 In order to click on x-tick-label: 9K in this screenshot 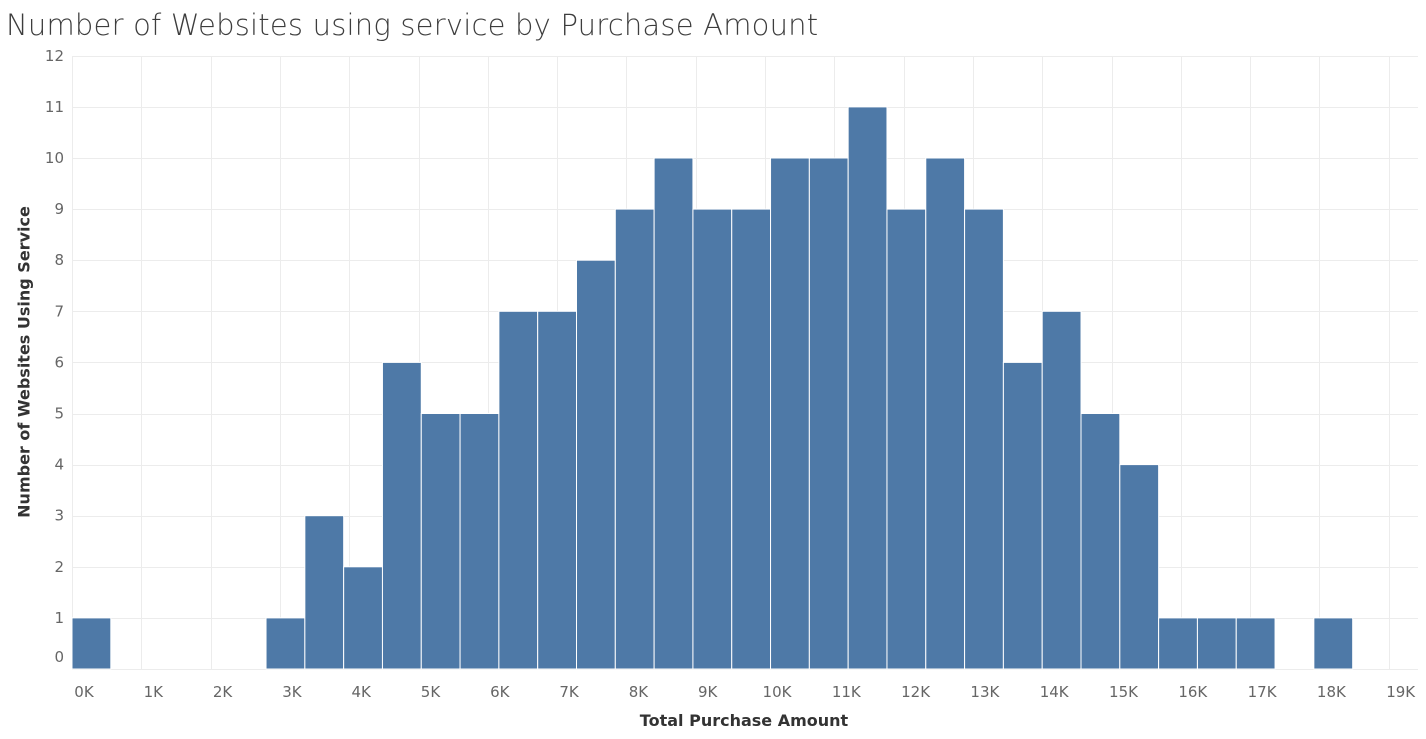, I will do `click(708, 692)`.